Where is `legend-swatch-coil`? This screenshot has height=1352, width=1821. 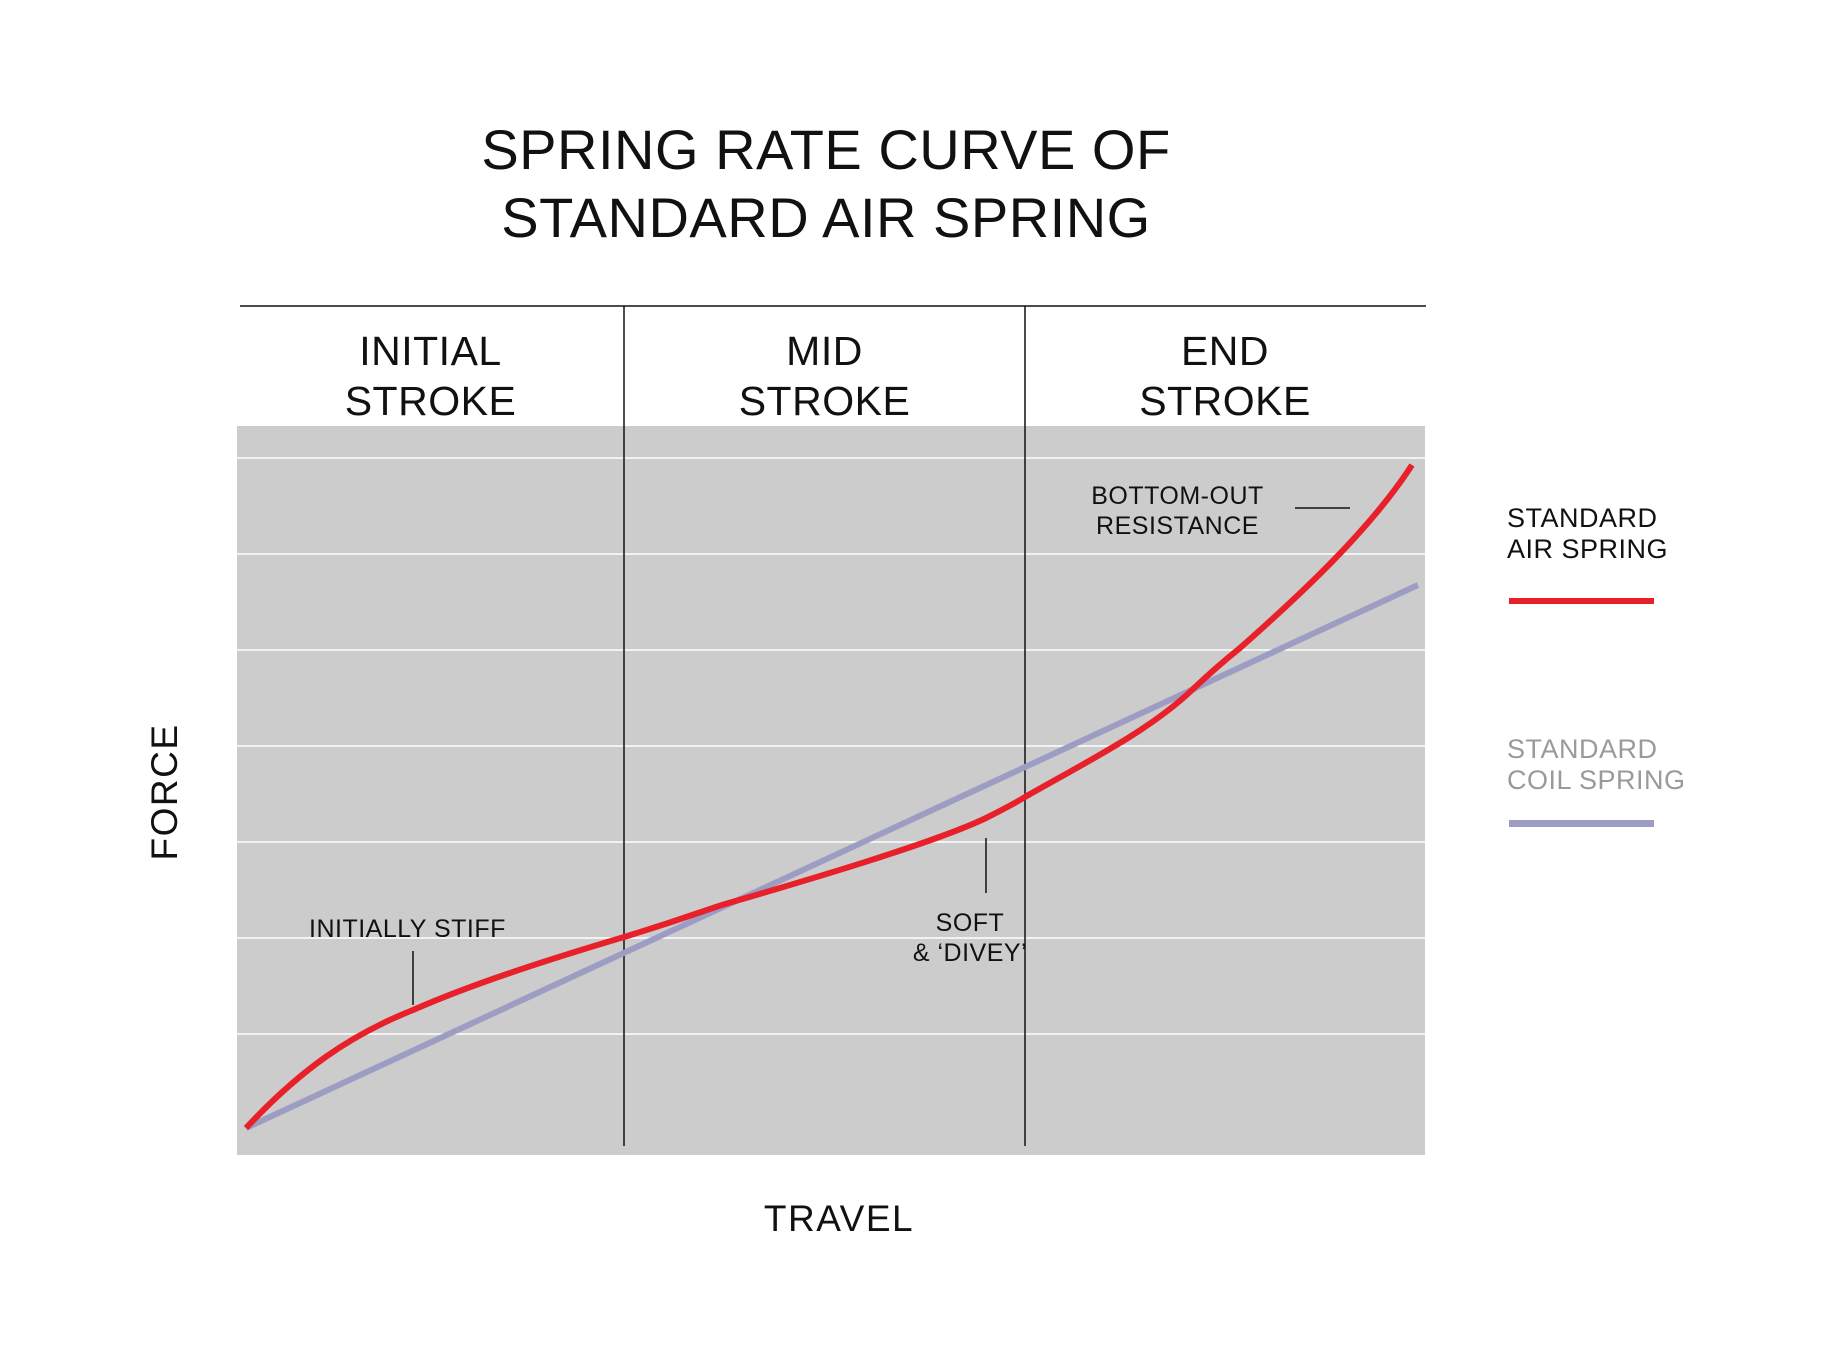 legend-swatch-coil is located at coordinates (1581, 823).